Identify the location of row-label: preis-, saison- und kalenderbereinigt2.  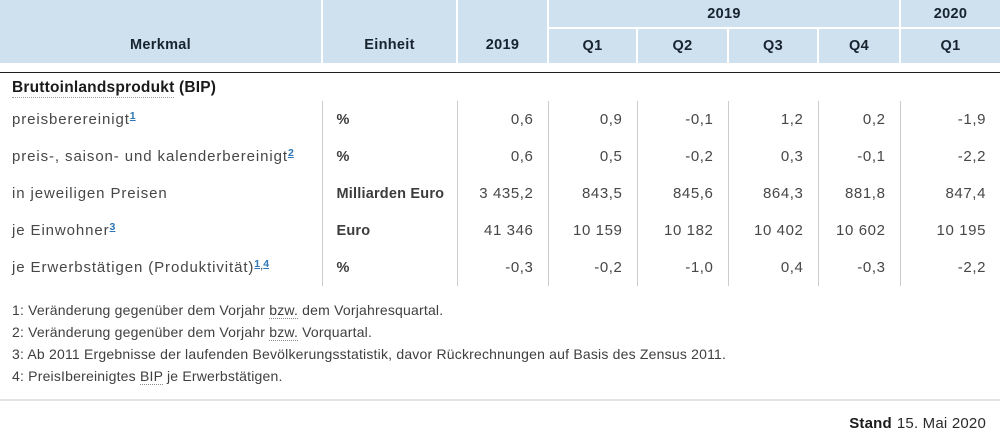
(153, 156).